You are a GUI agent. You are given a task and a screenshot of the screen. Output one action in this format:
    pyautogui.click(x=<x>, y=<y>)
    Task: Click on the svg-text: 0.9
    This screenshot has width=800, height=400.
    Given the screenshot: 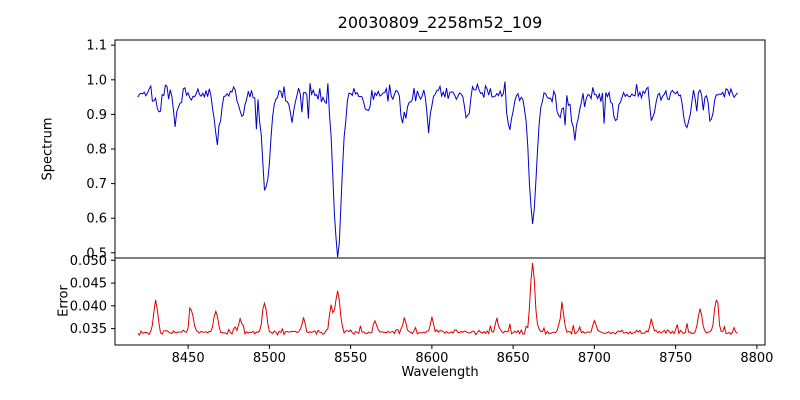 What is the action you would take?
    pyautogui.click(x=96, y=115)
    